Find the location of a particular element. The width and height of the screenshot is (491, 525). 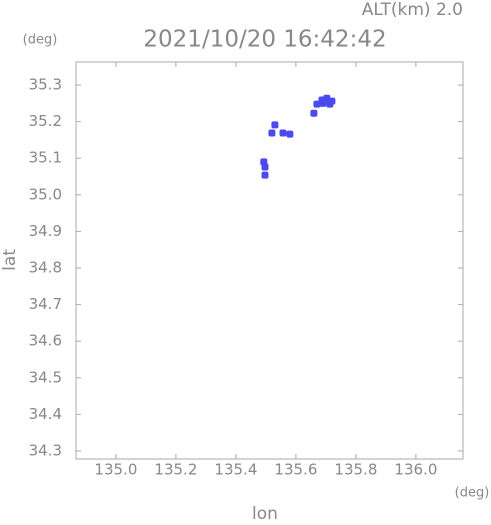

y-unit: (deg) is located at coordinates (40, 40).